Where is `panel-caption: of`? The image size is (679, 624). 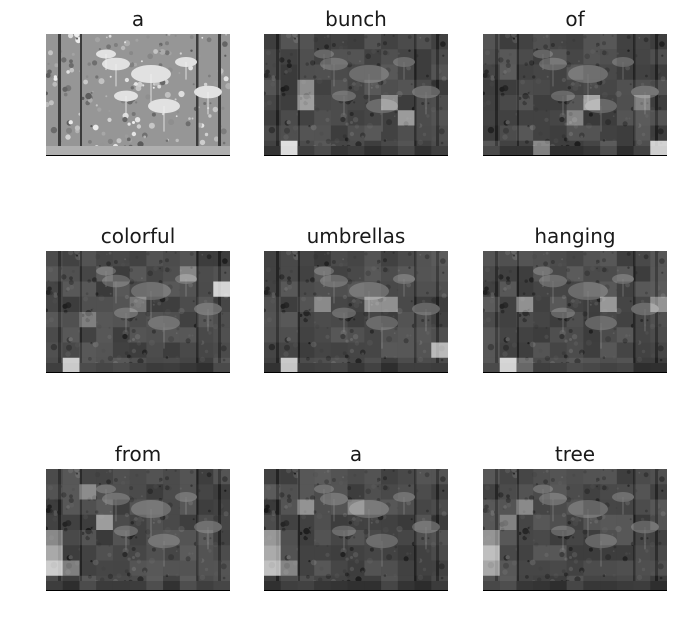
panel-caption: of is located at coordinates (575, 19).